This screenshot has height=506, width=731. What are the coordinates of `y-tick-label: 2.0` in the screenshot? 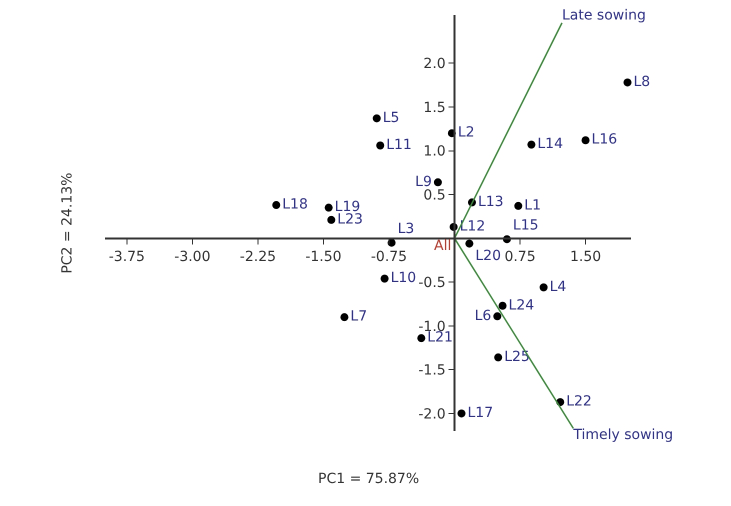 It's located at (434, 64).